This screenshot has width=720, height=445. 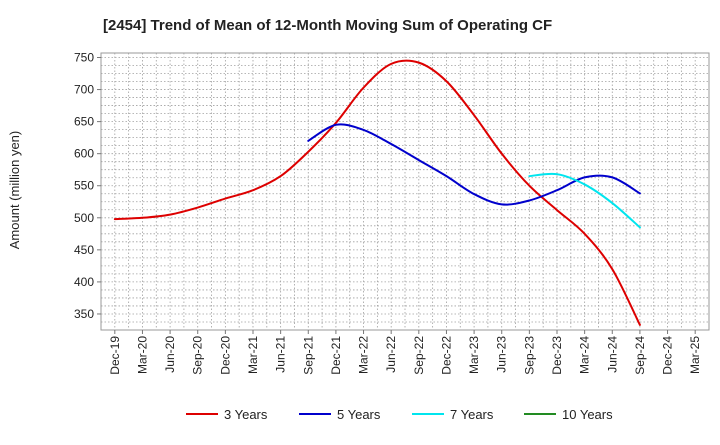 What do you see at coordinates (399, 414) in the screenshot?
I see `legend: 3 Years 5 Years 7 Years 10 Years` at bounding box center [399, 414].